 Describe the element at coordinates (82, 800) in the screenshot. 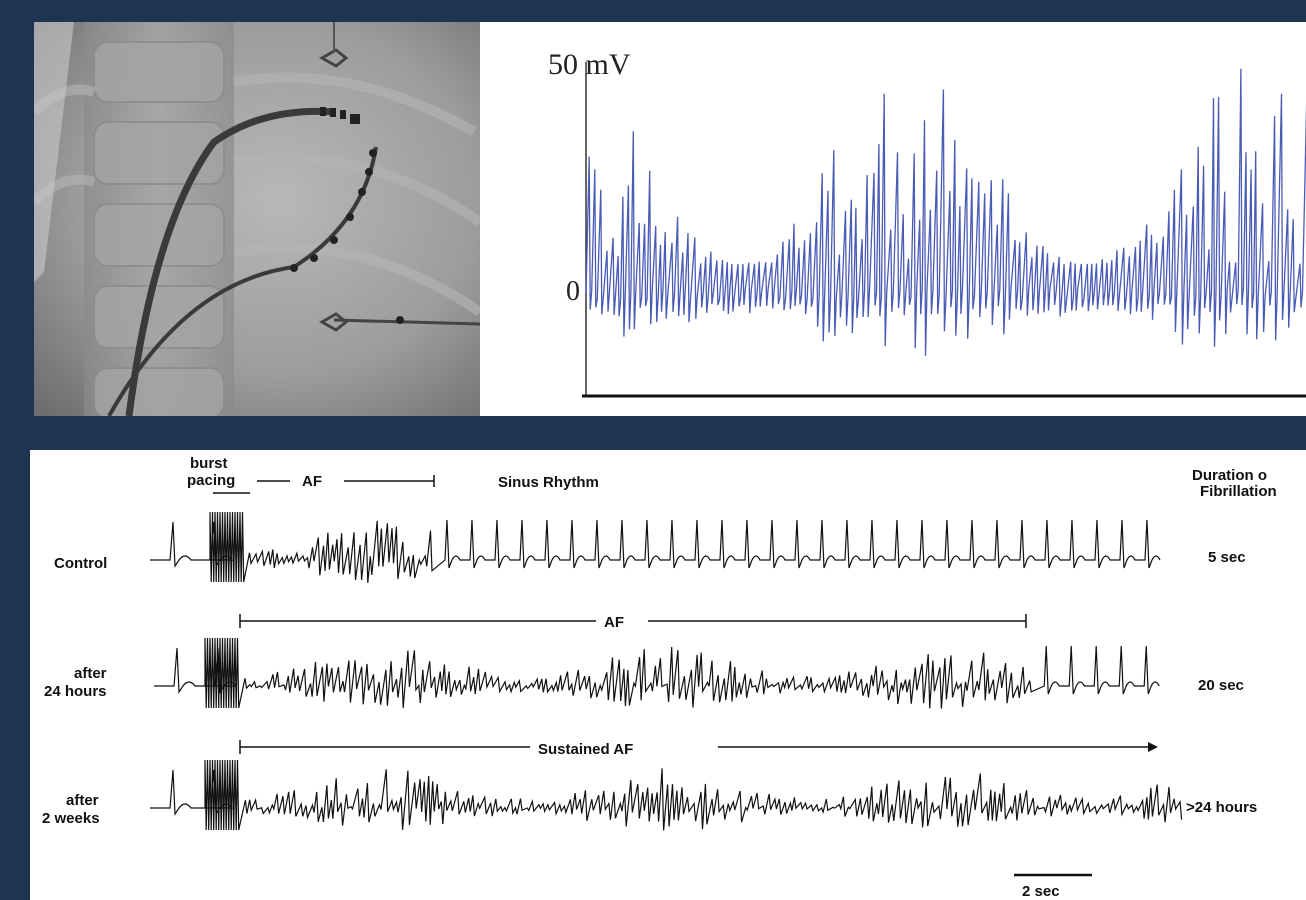

I see `row-2w-label-1: after` at that location.